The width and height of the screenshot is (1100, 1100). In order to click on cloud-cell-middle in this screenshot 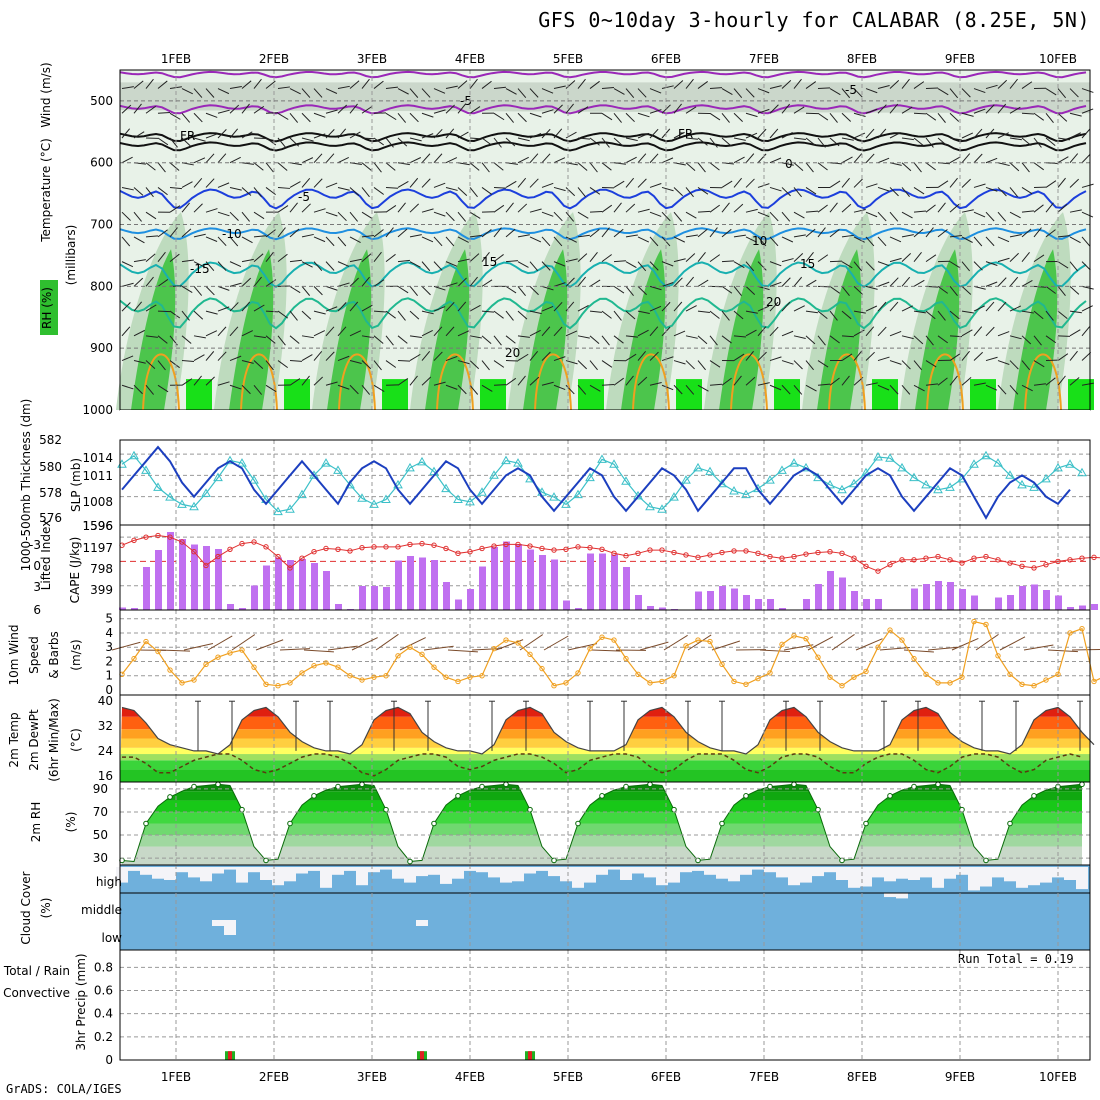, I will do `click(890, 895)`.